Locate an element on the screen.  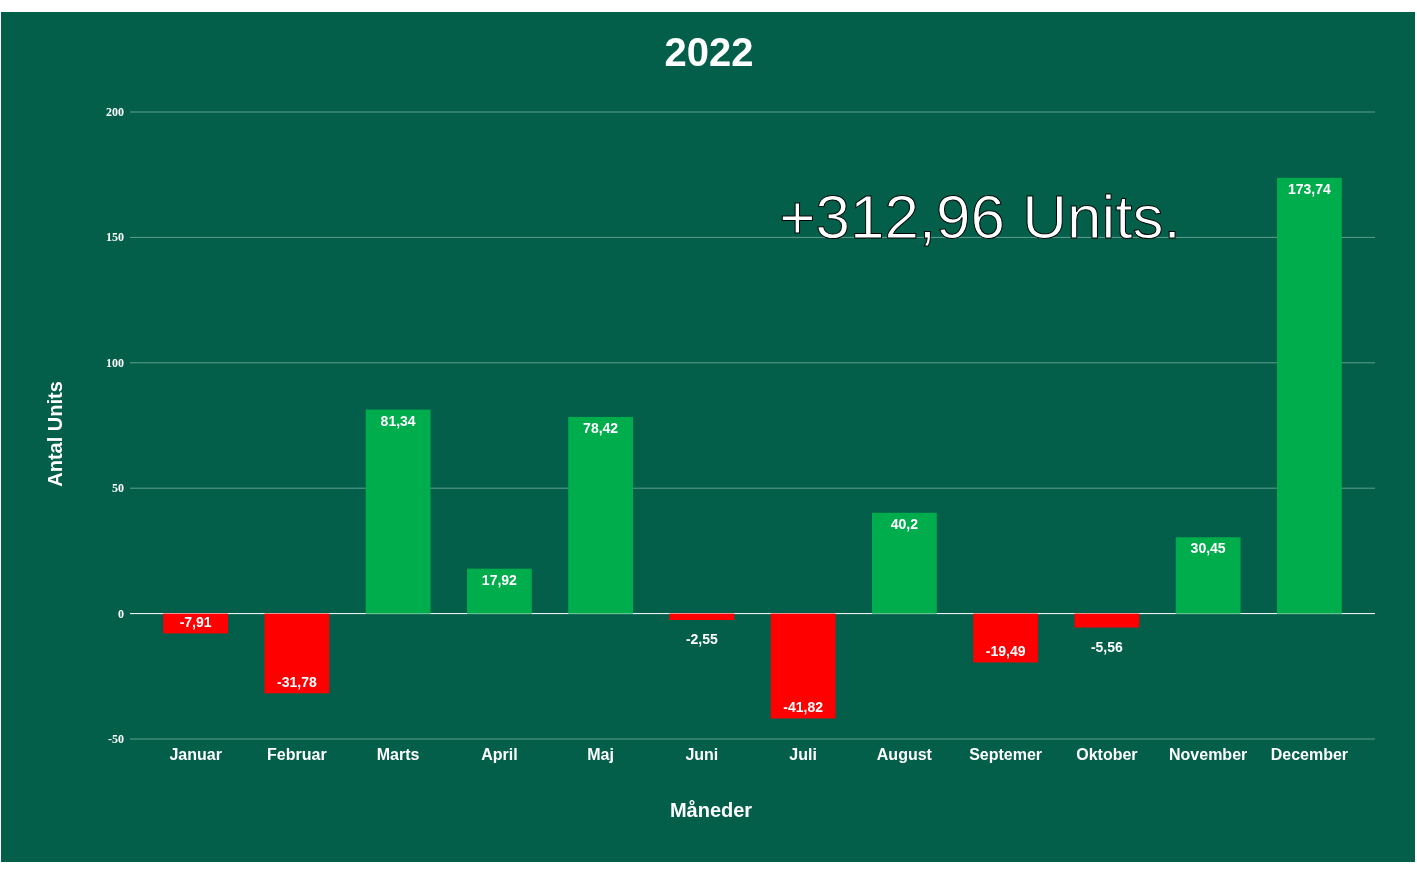
x-tick-label: Januar is located at coordinates (195, 754).